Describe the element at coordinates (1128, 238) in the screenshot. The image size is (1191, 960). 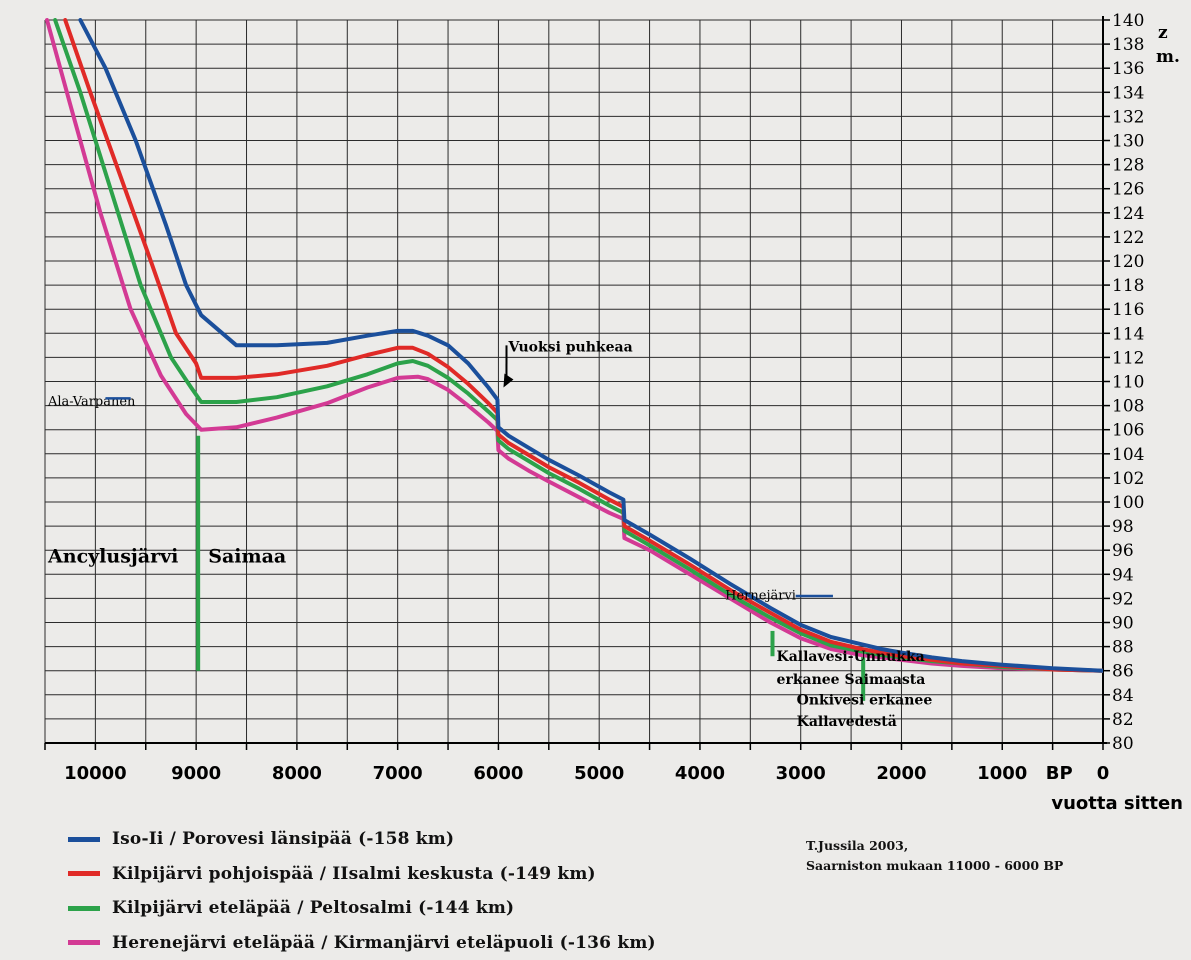
I see `y-tick-label: 122` at that location.